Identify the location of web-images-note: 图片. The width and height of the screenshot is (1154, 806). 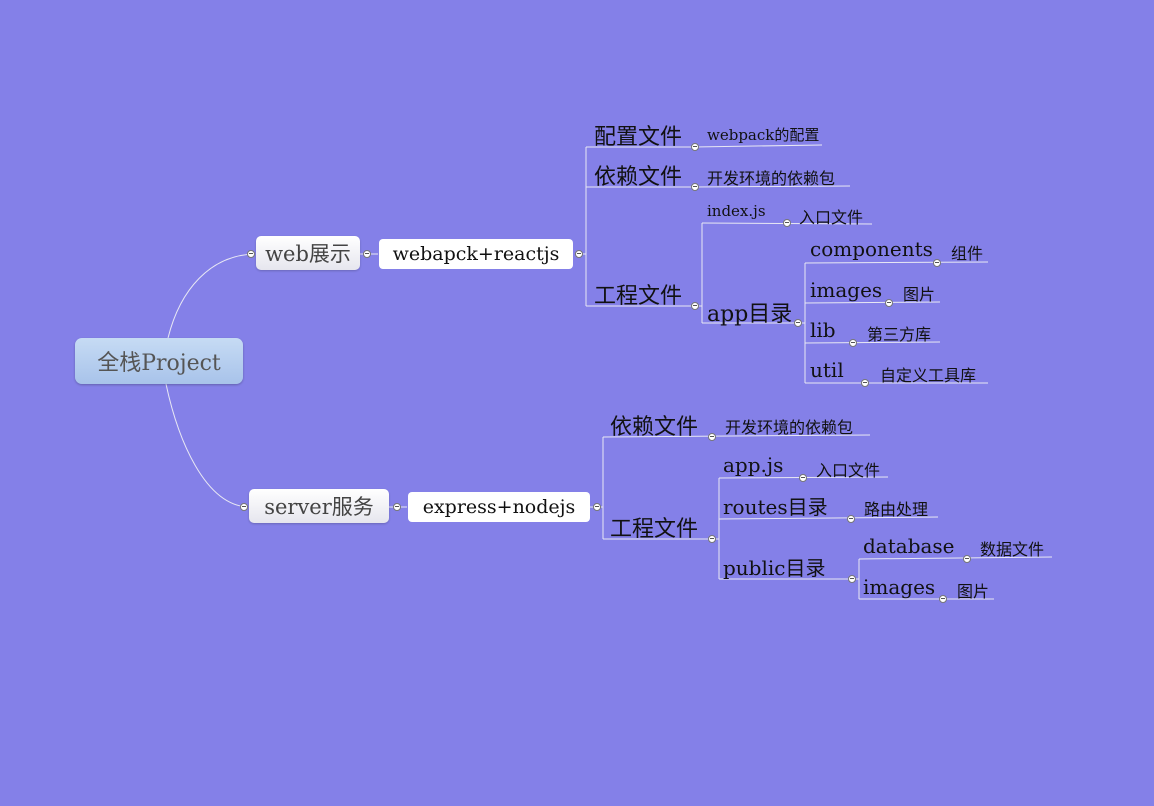
(919, 294).